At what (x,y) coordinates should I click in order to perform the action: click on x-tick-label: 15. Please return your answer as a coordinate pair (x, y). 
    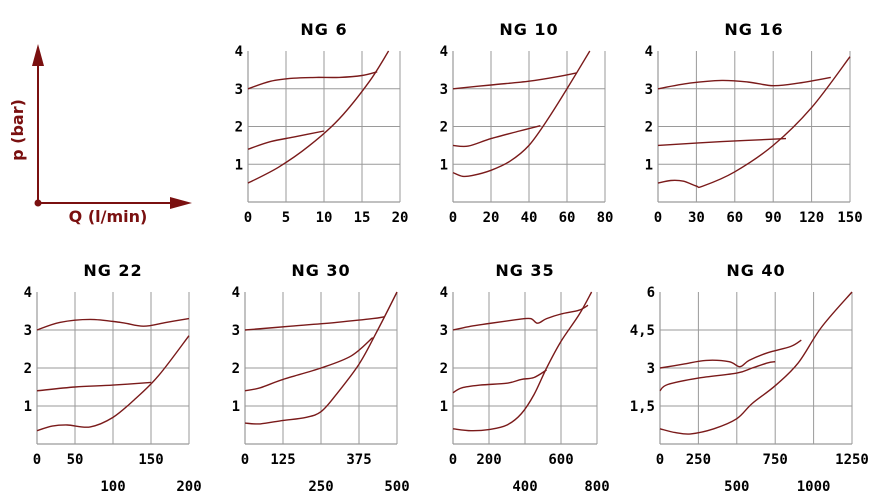
    Looking at the image, I should click on (362, 218).